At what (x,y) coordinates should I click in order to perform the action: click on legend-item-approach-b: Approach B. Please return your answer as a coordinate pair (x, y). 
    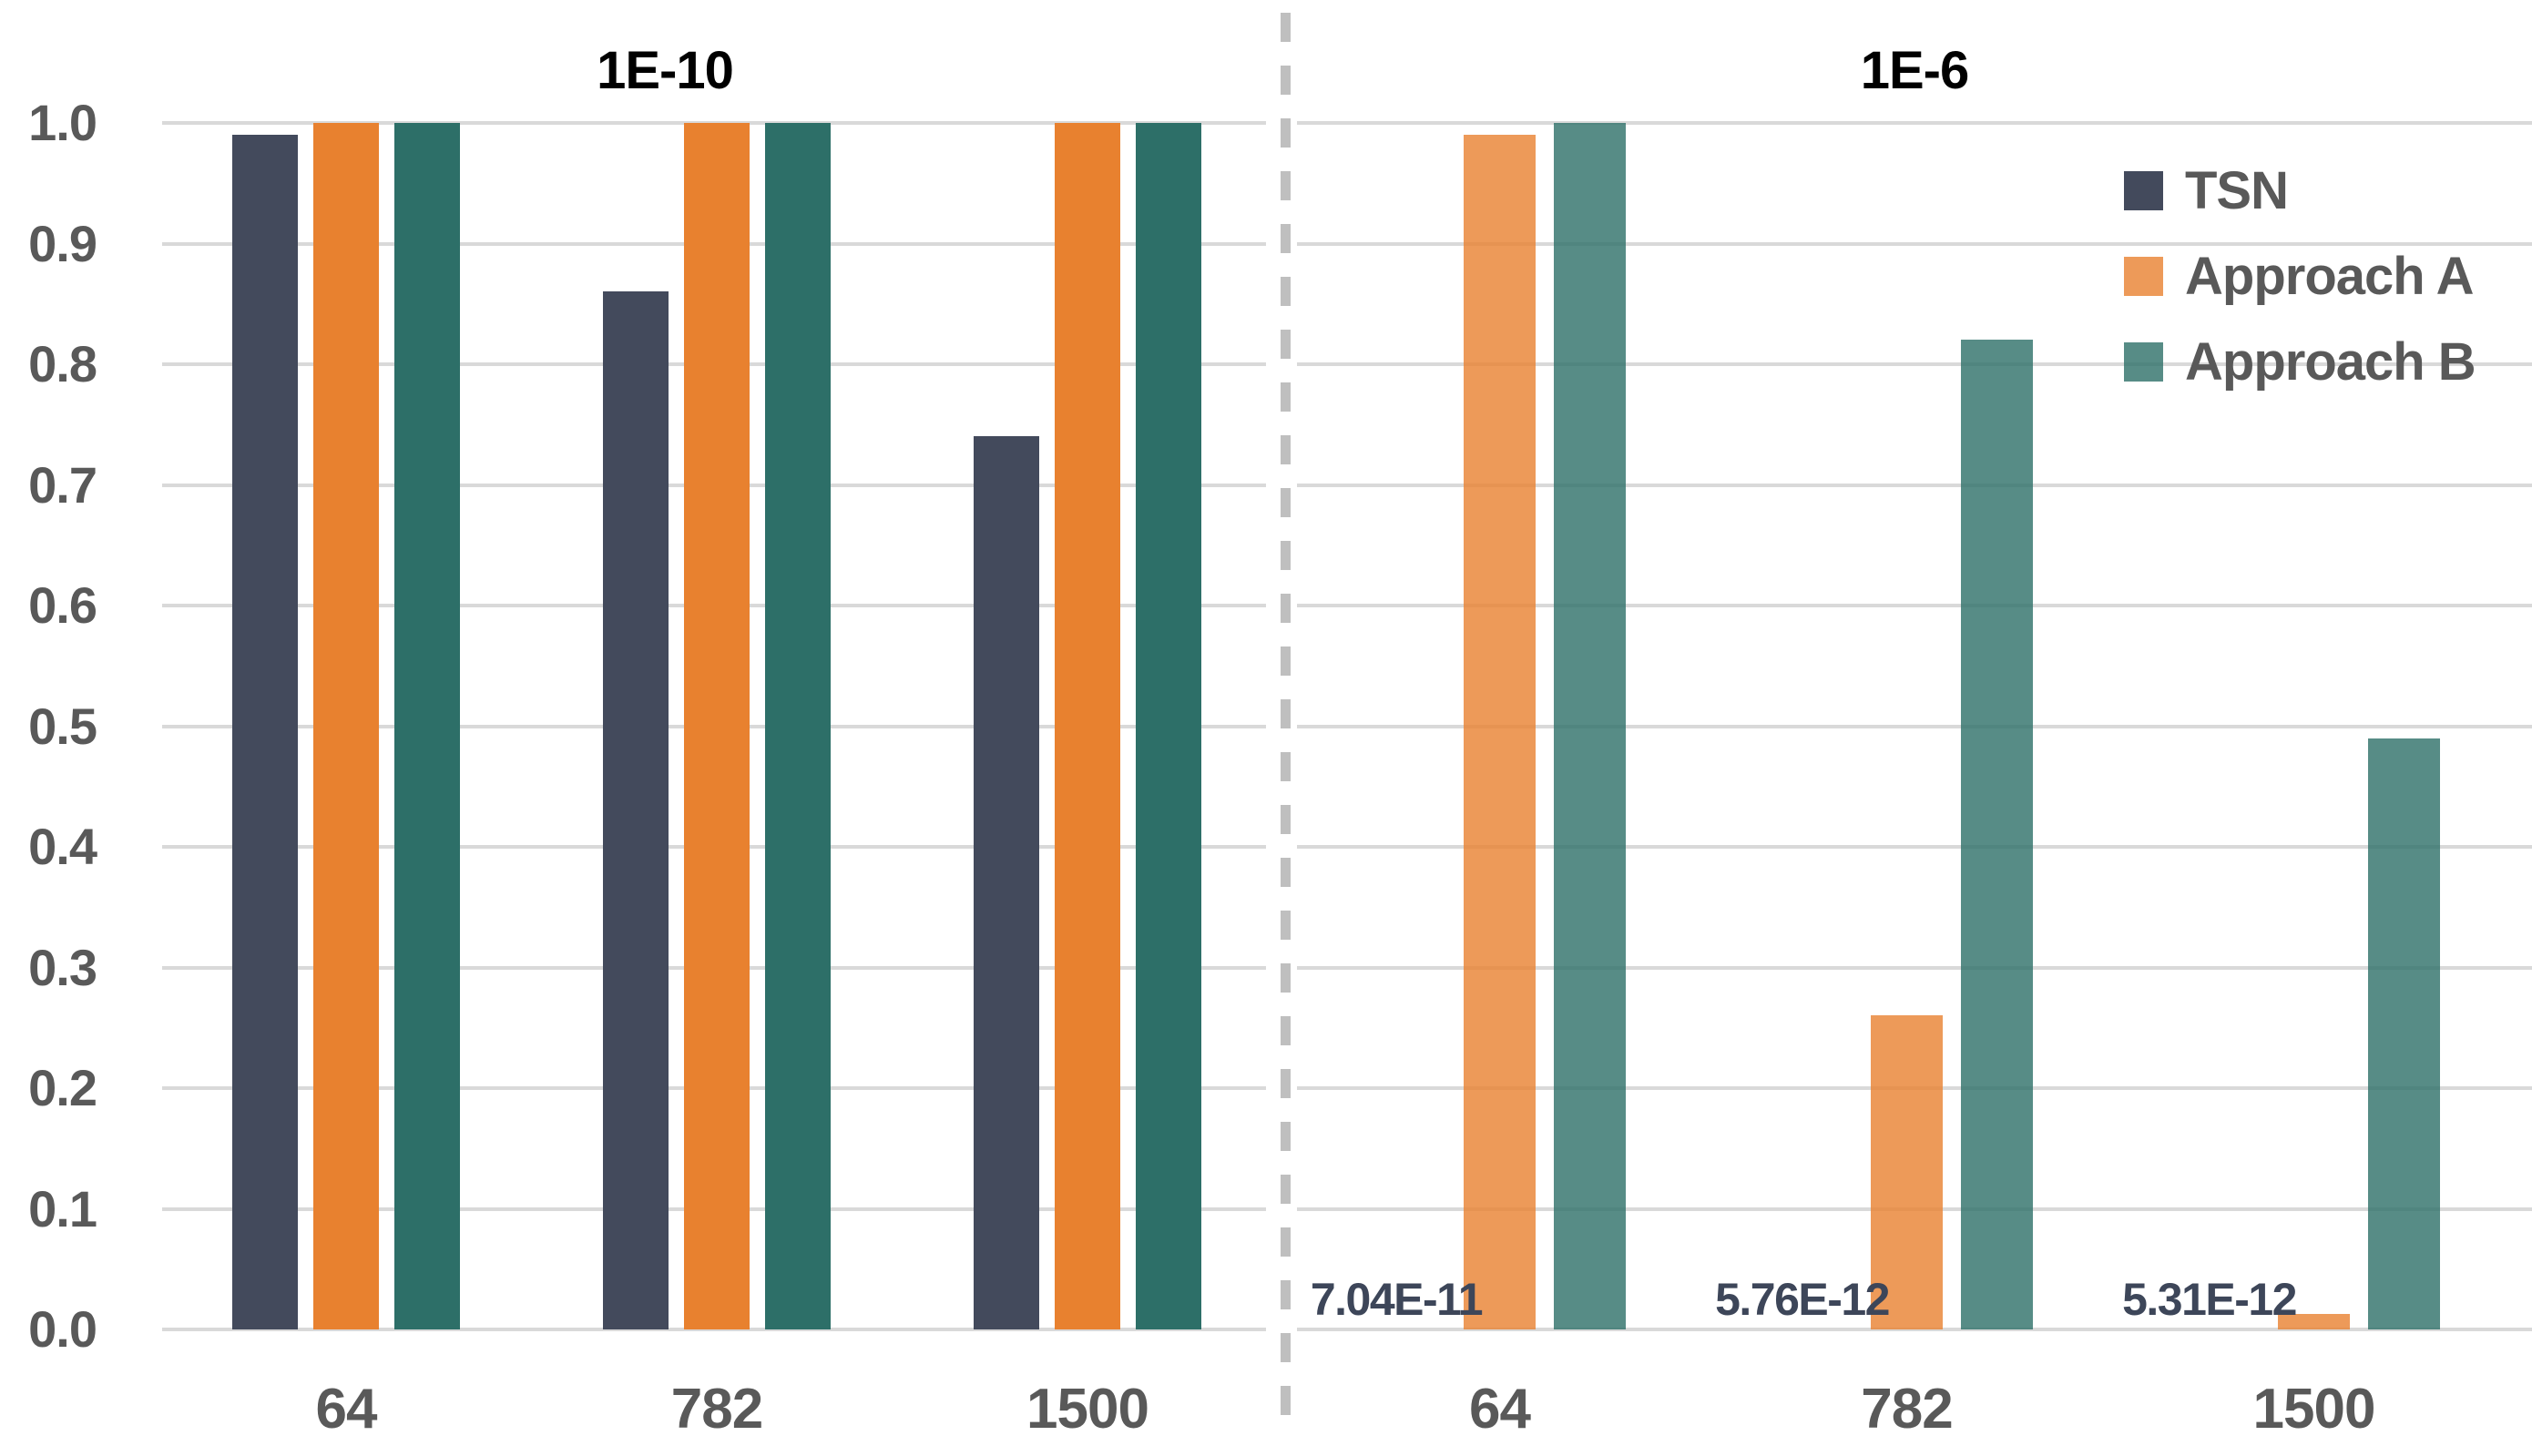
    Looking at the image, I should click on (2300, 361).